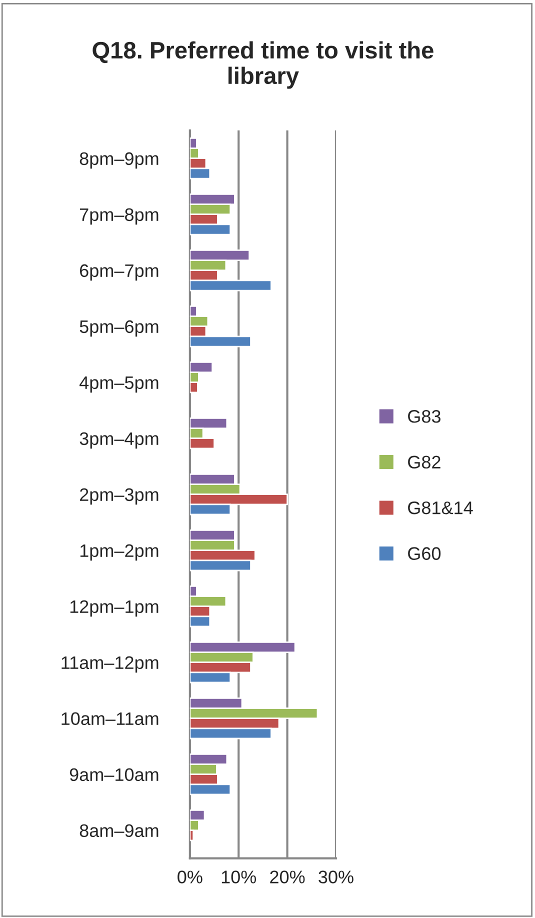 The height and width of the screenshot is (918, 535). What do you see at coordinates (119, 552) in the screenshot?
I see `y-tick-label: 1pm–2pm` at bounding box center [119, 552].